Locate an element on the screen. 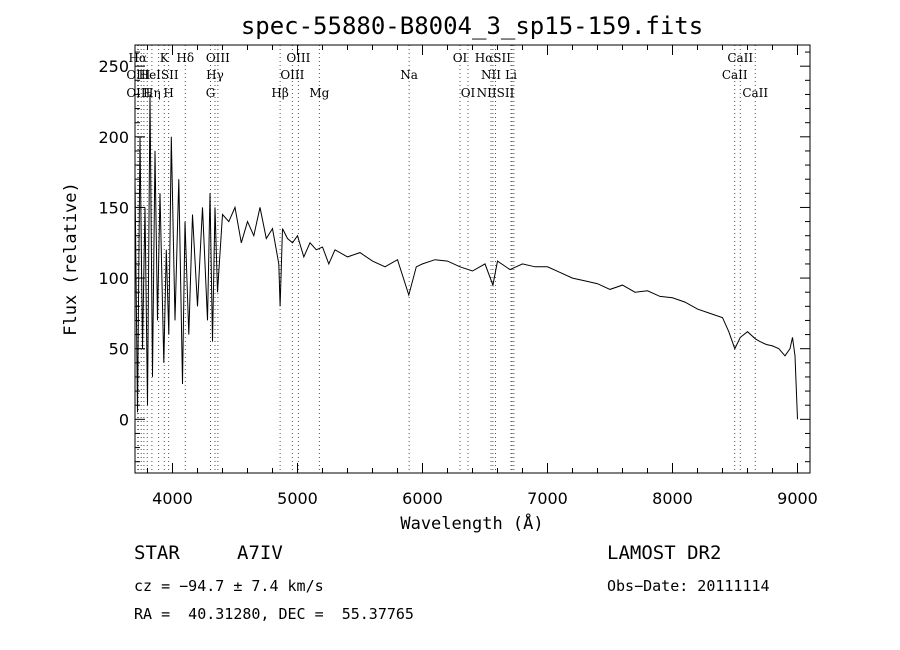  line-label: Hα is located at coordinates (137, 58).